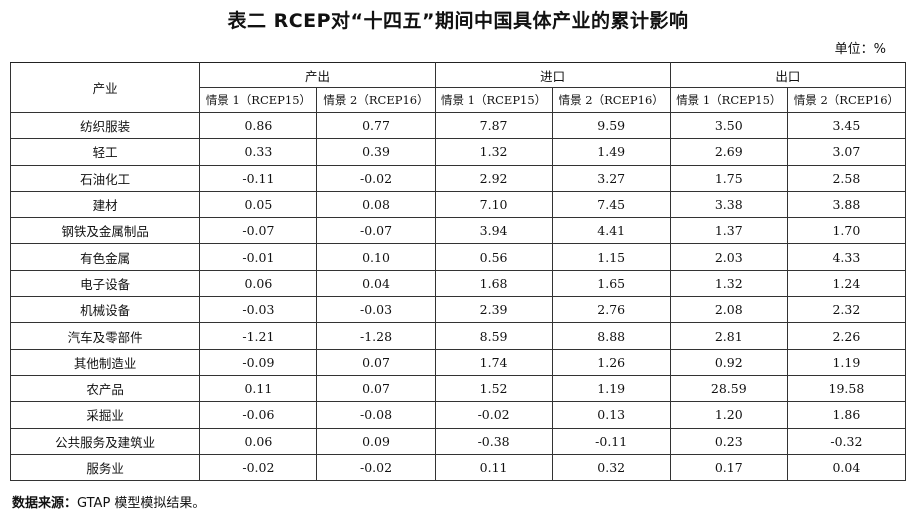  Describe the element at coordinates (493, 467) in the screenshot. I see `value-cell: 0.11` at that location.